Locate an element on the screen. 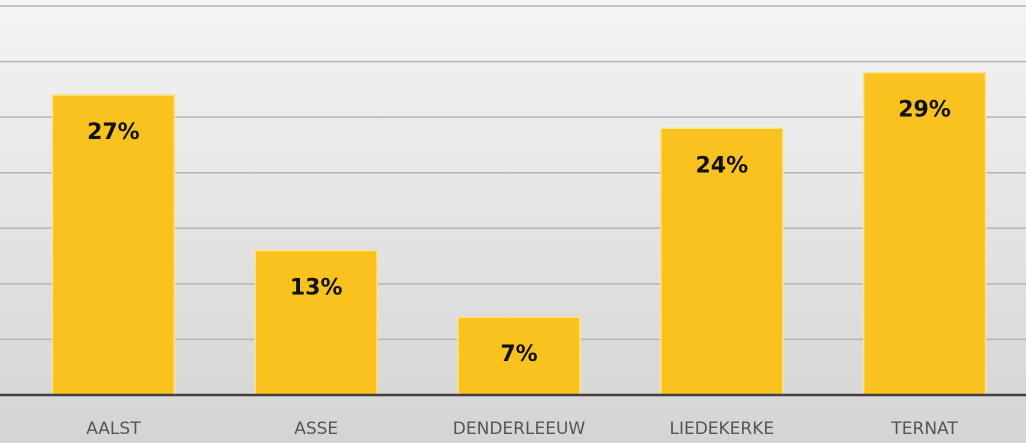 The image size is (1026, 443). x-tick-label: DENDERLEEUW is located at coordinates (519, 429).